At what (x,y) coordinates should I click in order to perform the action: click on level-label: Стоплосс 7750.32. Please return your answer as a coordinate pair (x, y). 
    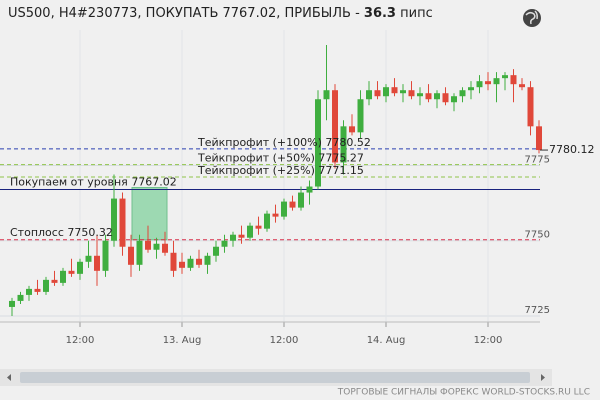
    Looking at the image, I should click on (61, 232).